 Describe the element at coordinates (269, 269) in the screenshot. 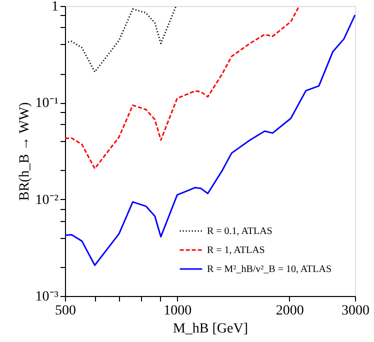

I see `legend-label: R = M²_hB/v²_B = 10, ATLAS` at that location.